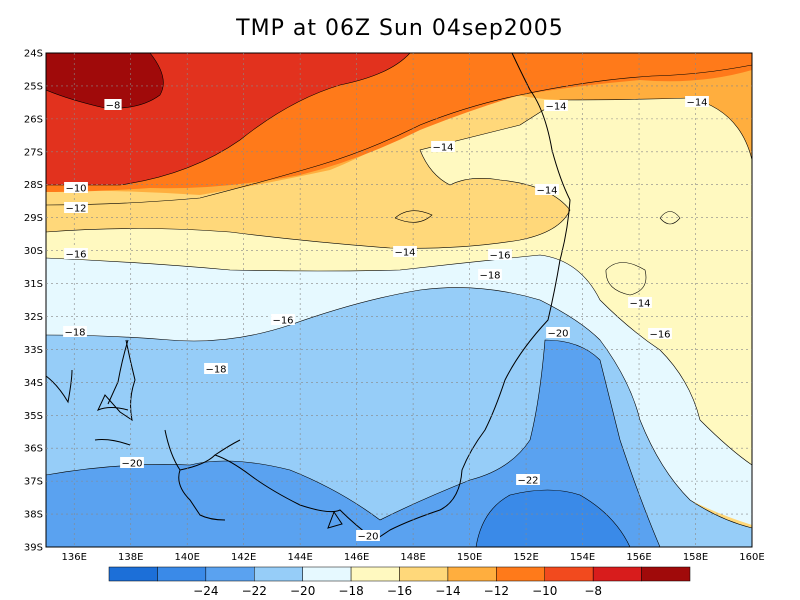 The image size is (800, 600). I want to click on lon-tick-label: 138E, so click(130, 557).